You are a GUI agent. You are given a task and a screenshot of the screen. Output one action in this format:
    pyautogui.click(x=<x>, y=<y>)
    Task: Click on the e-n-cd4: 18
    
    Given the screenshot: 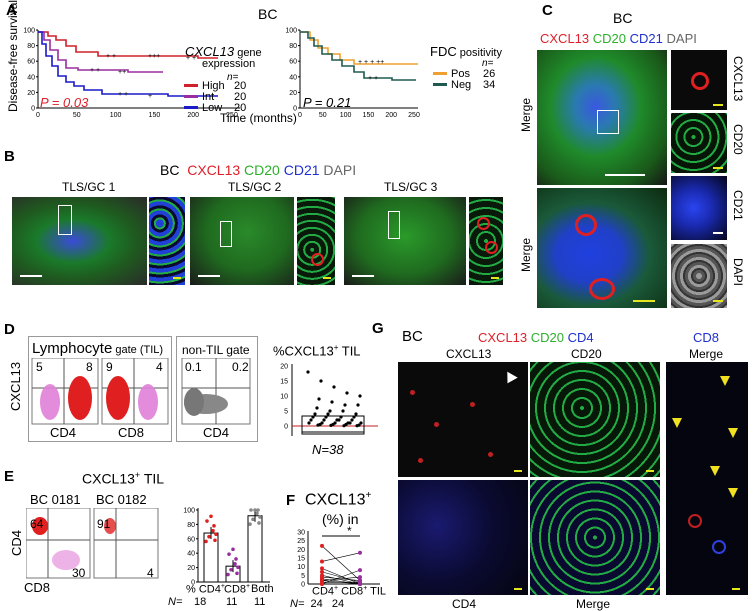 What is the action you would take?
    pyautogui.click(x=200, y=602)
    